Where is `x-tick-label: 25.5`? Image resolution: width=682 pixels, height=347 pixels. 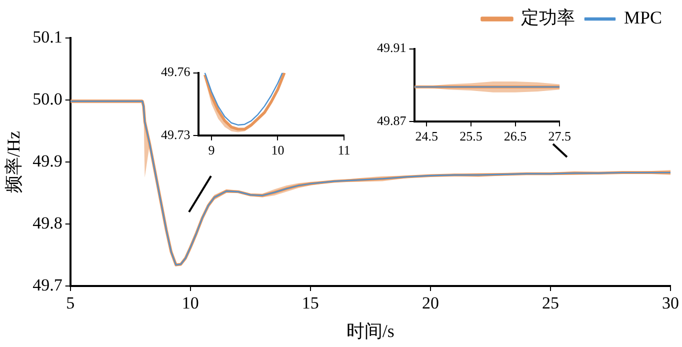 x-tick-label: 25.5 is located at coordinates (471, 136).